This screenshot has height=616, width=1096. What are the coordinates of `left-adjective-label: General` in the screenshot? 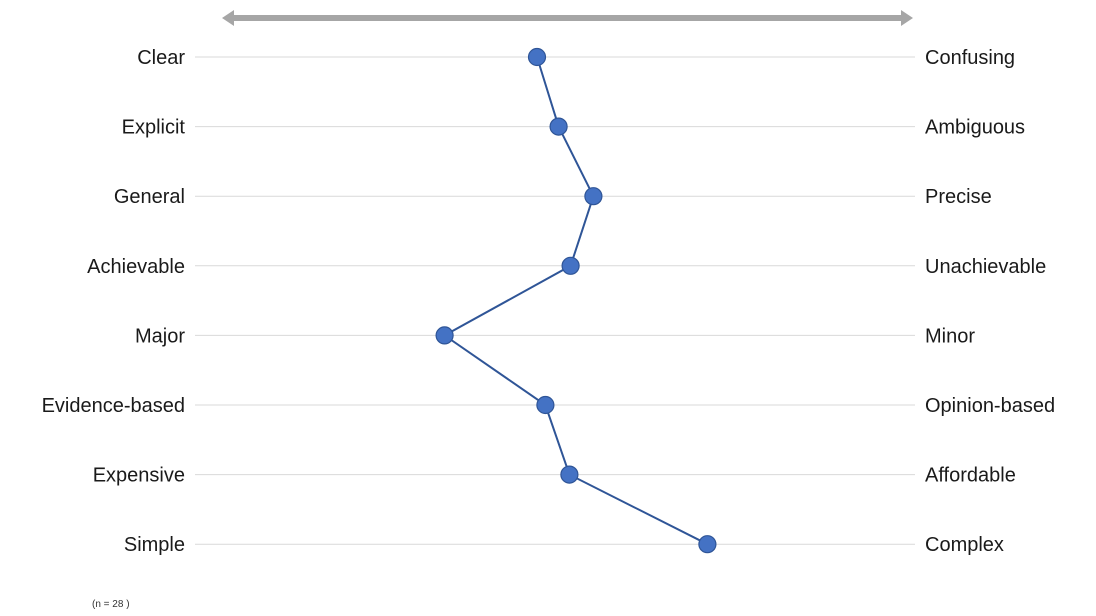 It's located at (149, 197).